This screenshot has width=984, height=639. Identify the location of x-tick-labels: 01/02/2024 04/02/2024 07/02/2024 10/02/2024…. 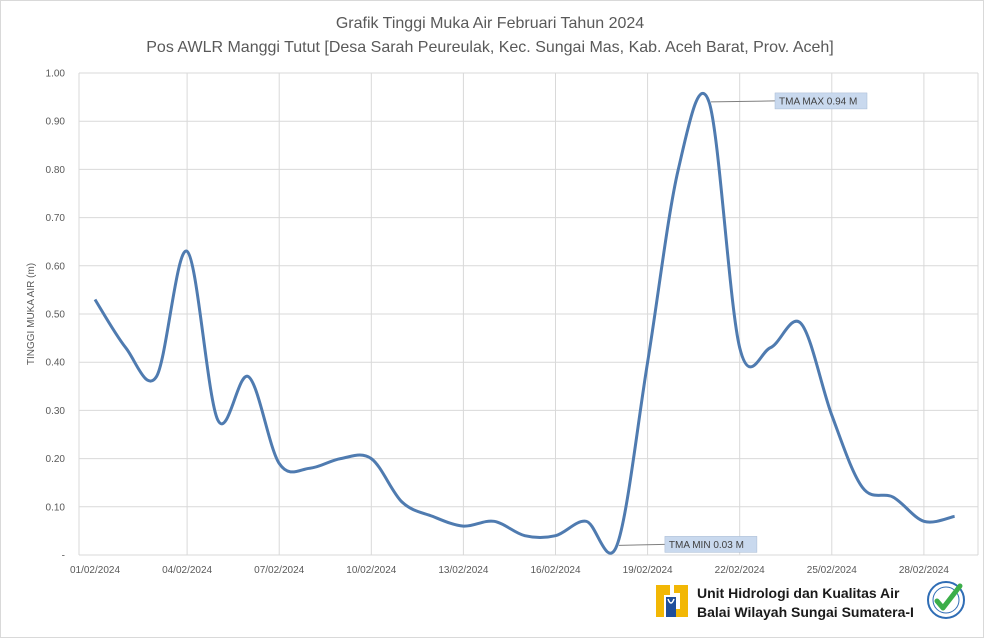
(509, 570).